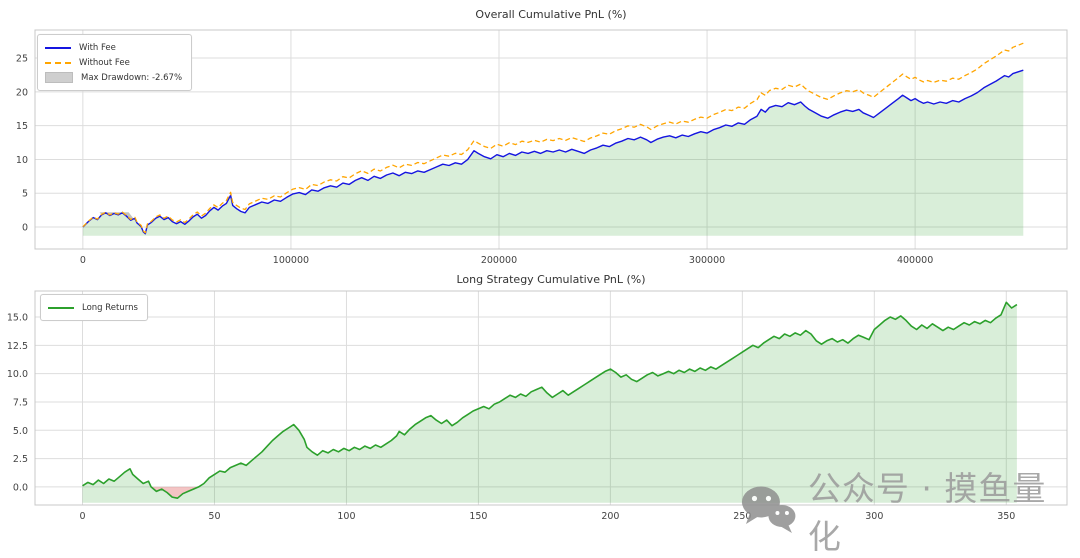 The width and height of the screenshot is (1080, 558). Describe the element at coordinates (610, 516) in the screenshot. I see `x-tick-label: 200` at that location.